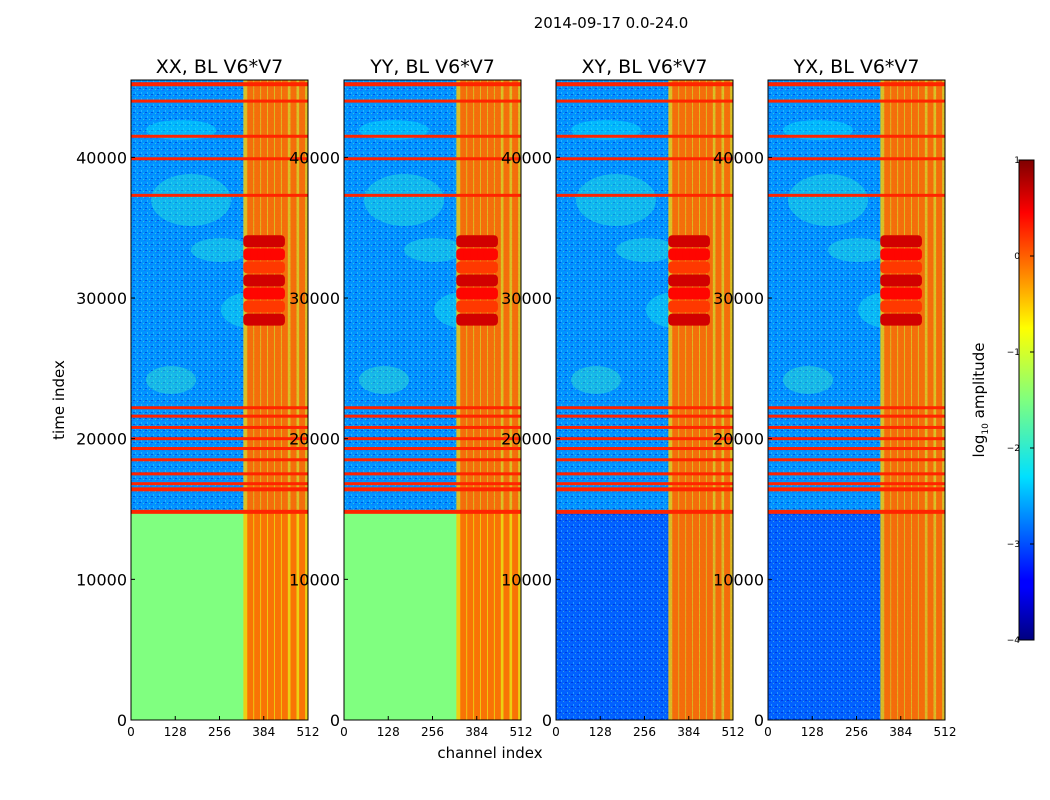  Describe the element at coordinates (1013, 449) in the screenshot. I see `colorbar-tick-label: −2` at that location.